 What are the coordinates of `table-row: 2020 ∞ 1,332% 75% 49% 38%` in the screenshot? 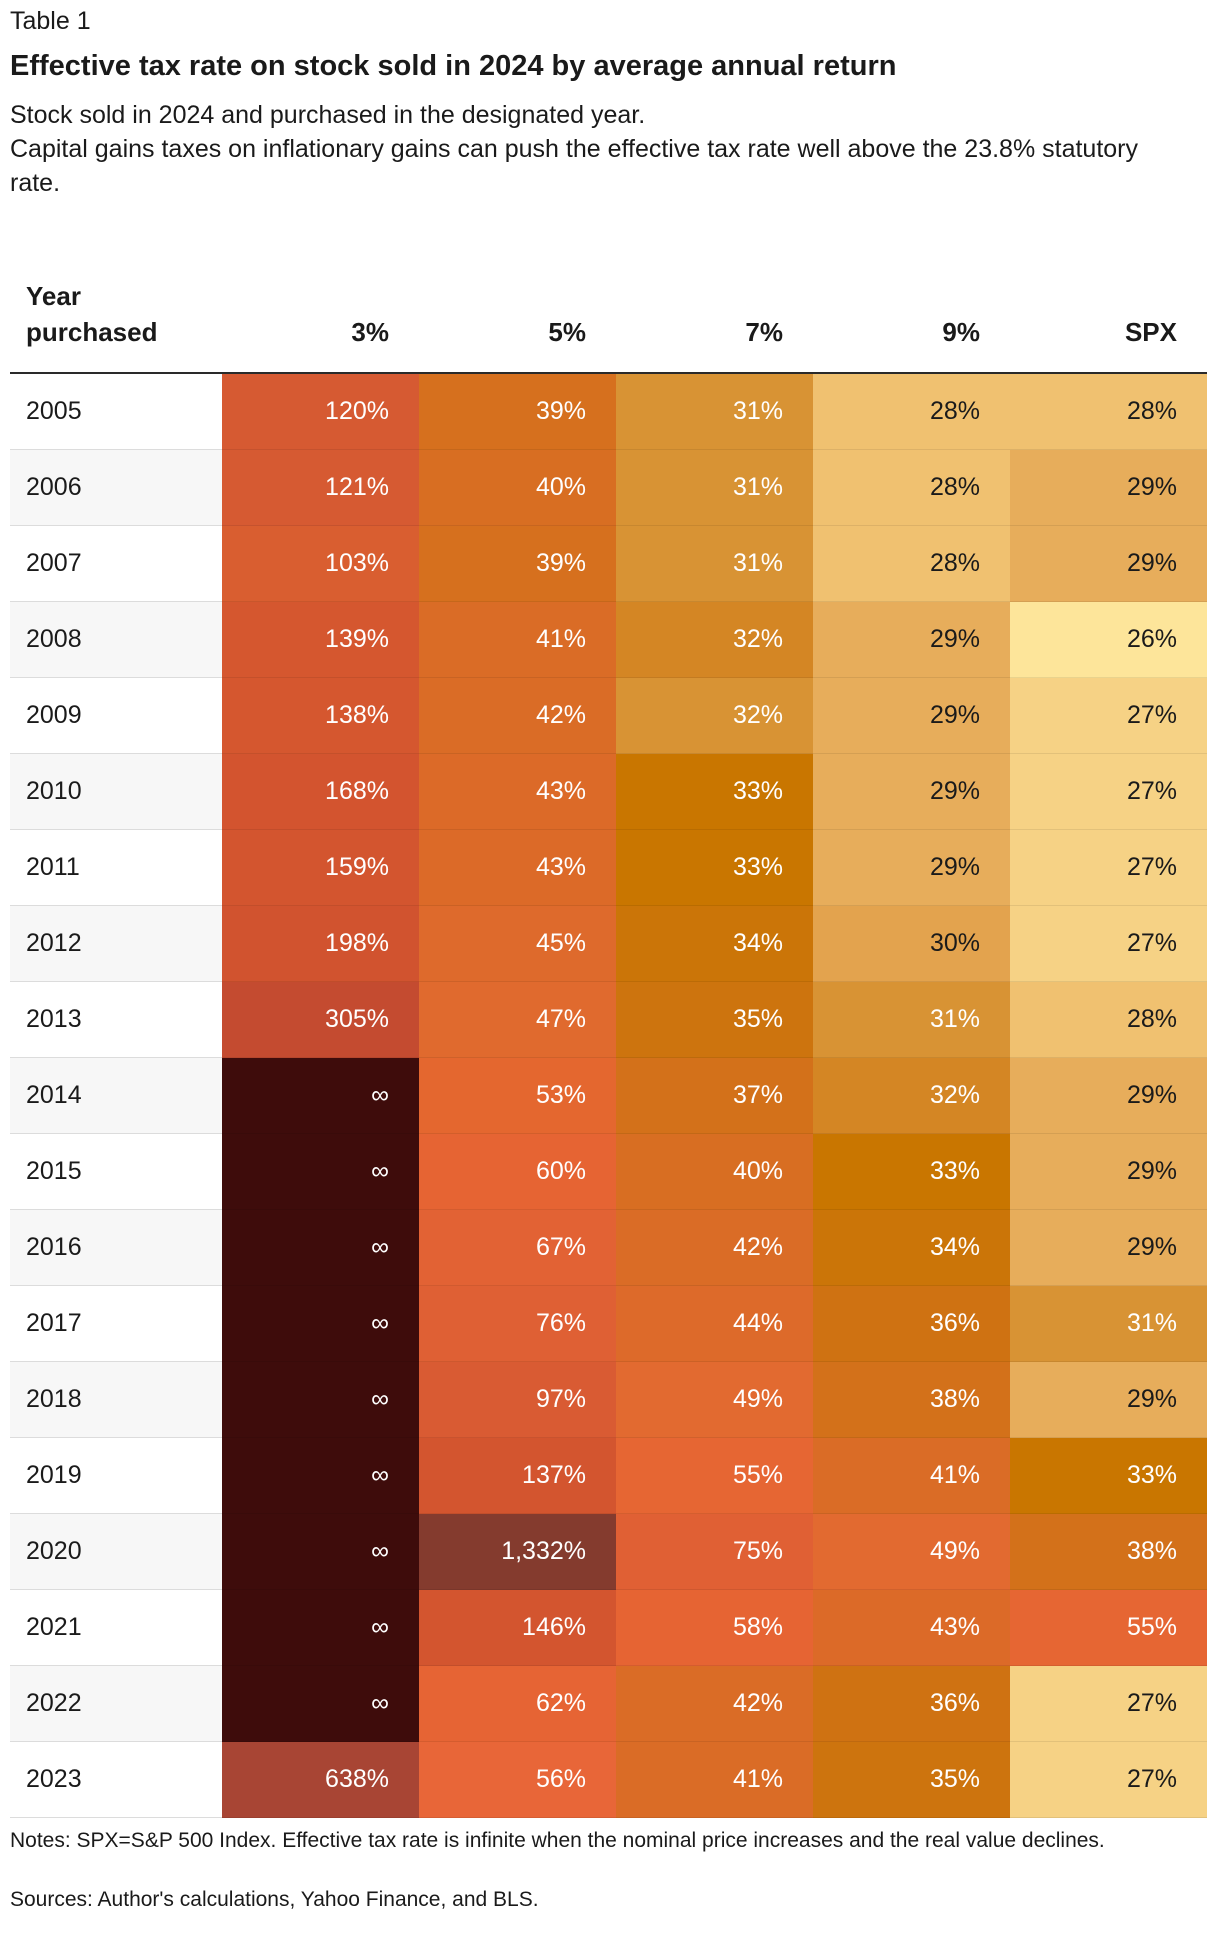 It's located at (608, 1551).